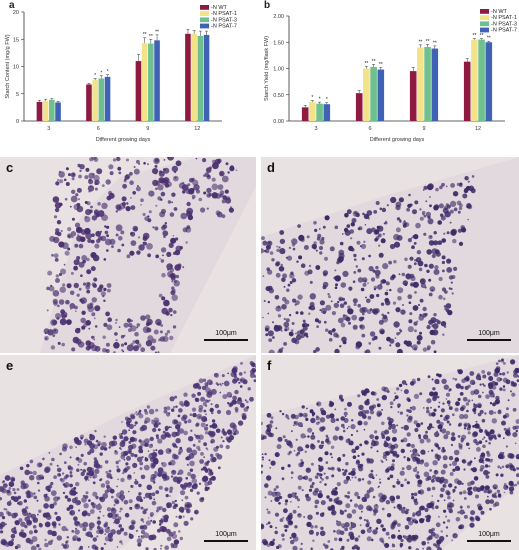 The height and width of the screenshot is (550, 519). What do you see at coordinates (16, 13) in the screenshot?
I see `y-tick-label: 20` at bounding box center [16, 13].